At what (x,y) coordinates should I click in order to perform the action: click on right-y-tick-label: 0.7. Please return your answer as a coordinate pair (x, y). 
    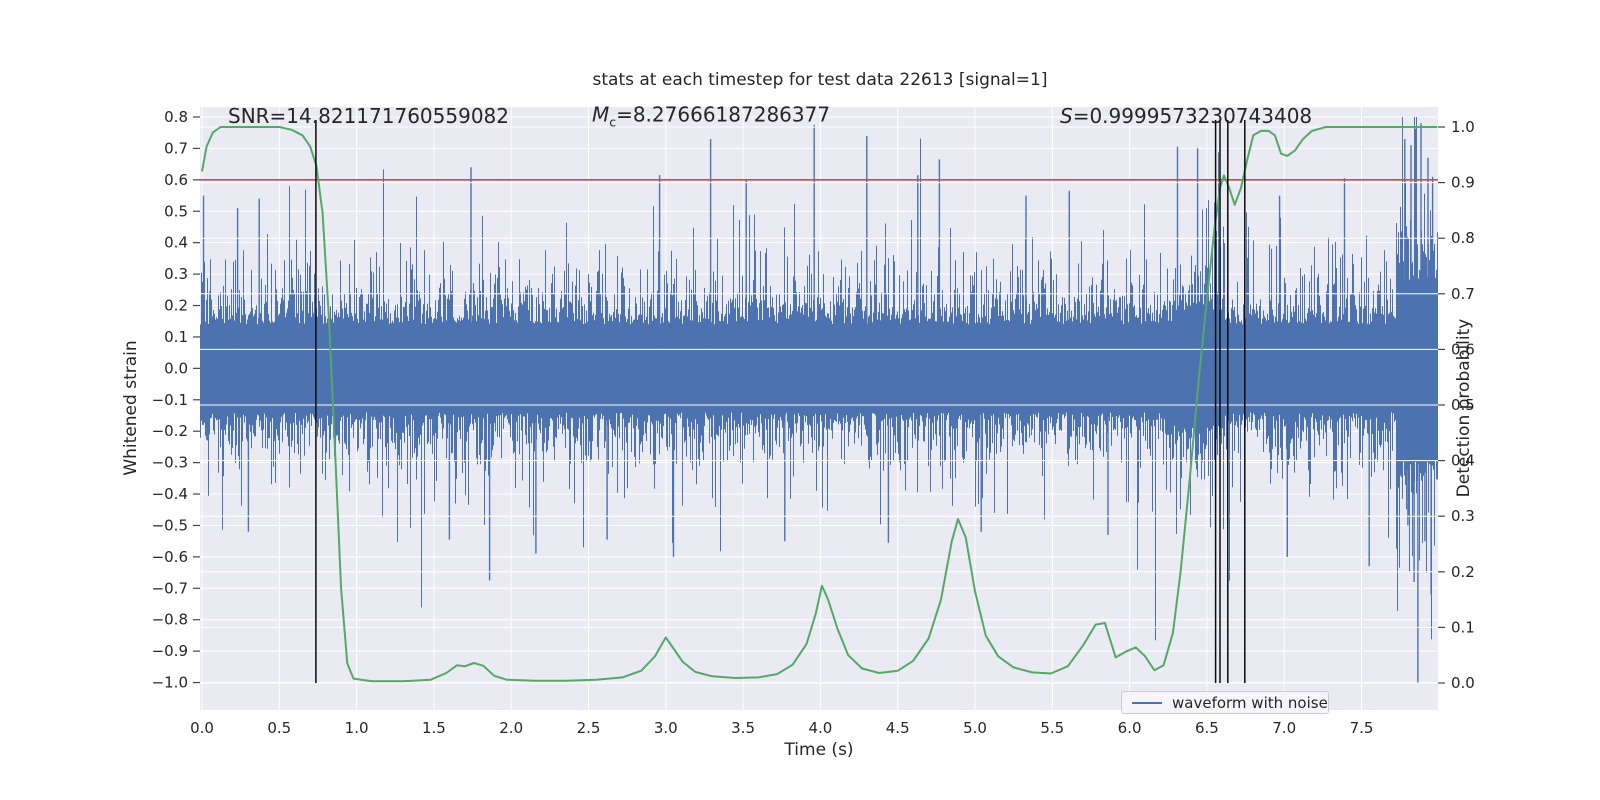
    Looking at the image, I should click on (1463, 294).